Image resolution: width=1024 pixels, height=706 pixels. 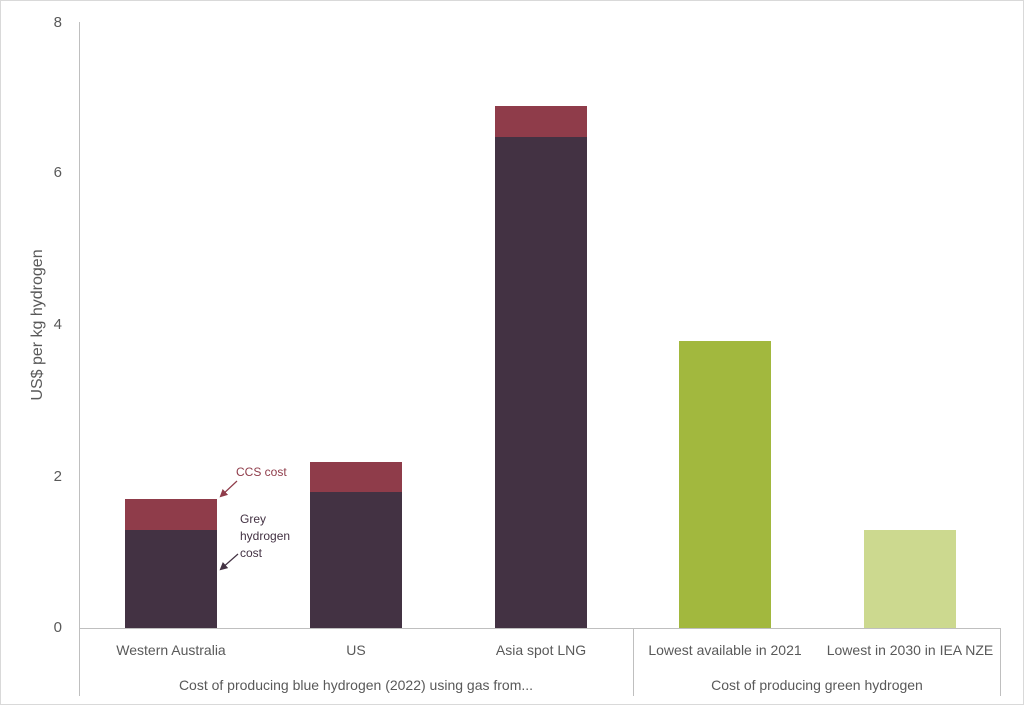 I want to click on bar-us-ccs-cost, so click(x=356, y=476).